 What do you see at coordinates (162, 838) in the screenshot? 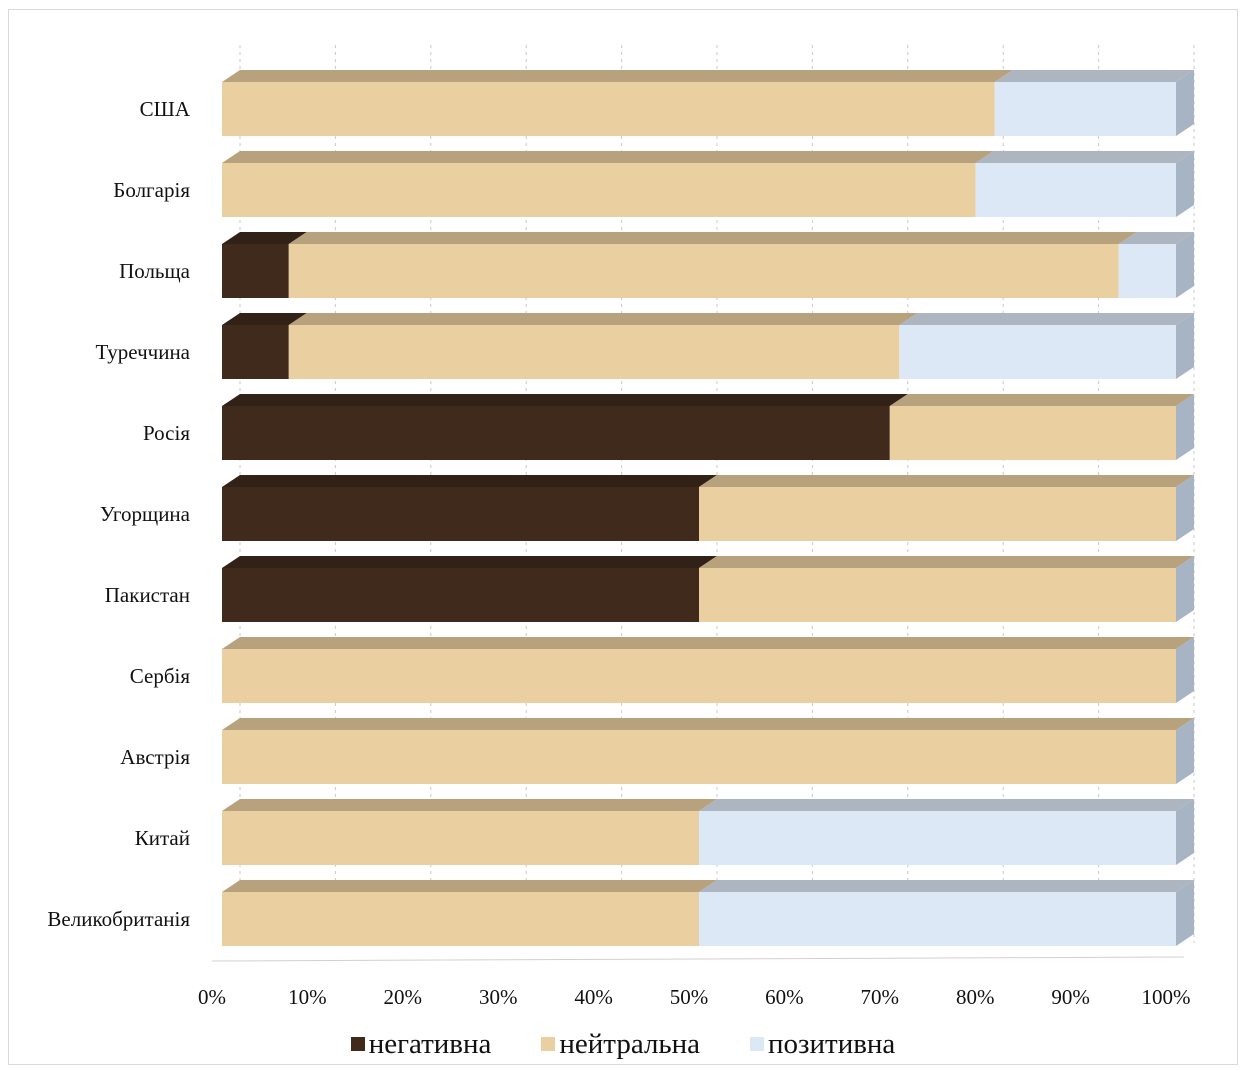
I see `category-label: Китай` at bounding box center [162, 838].